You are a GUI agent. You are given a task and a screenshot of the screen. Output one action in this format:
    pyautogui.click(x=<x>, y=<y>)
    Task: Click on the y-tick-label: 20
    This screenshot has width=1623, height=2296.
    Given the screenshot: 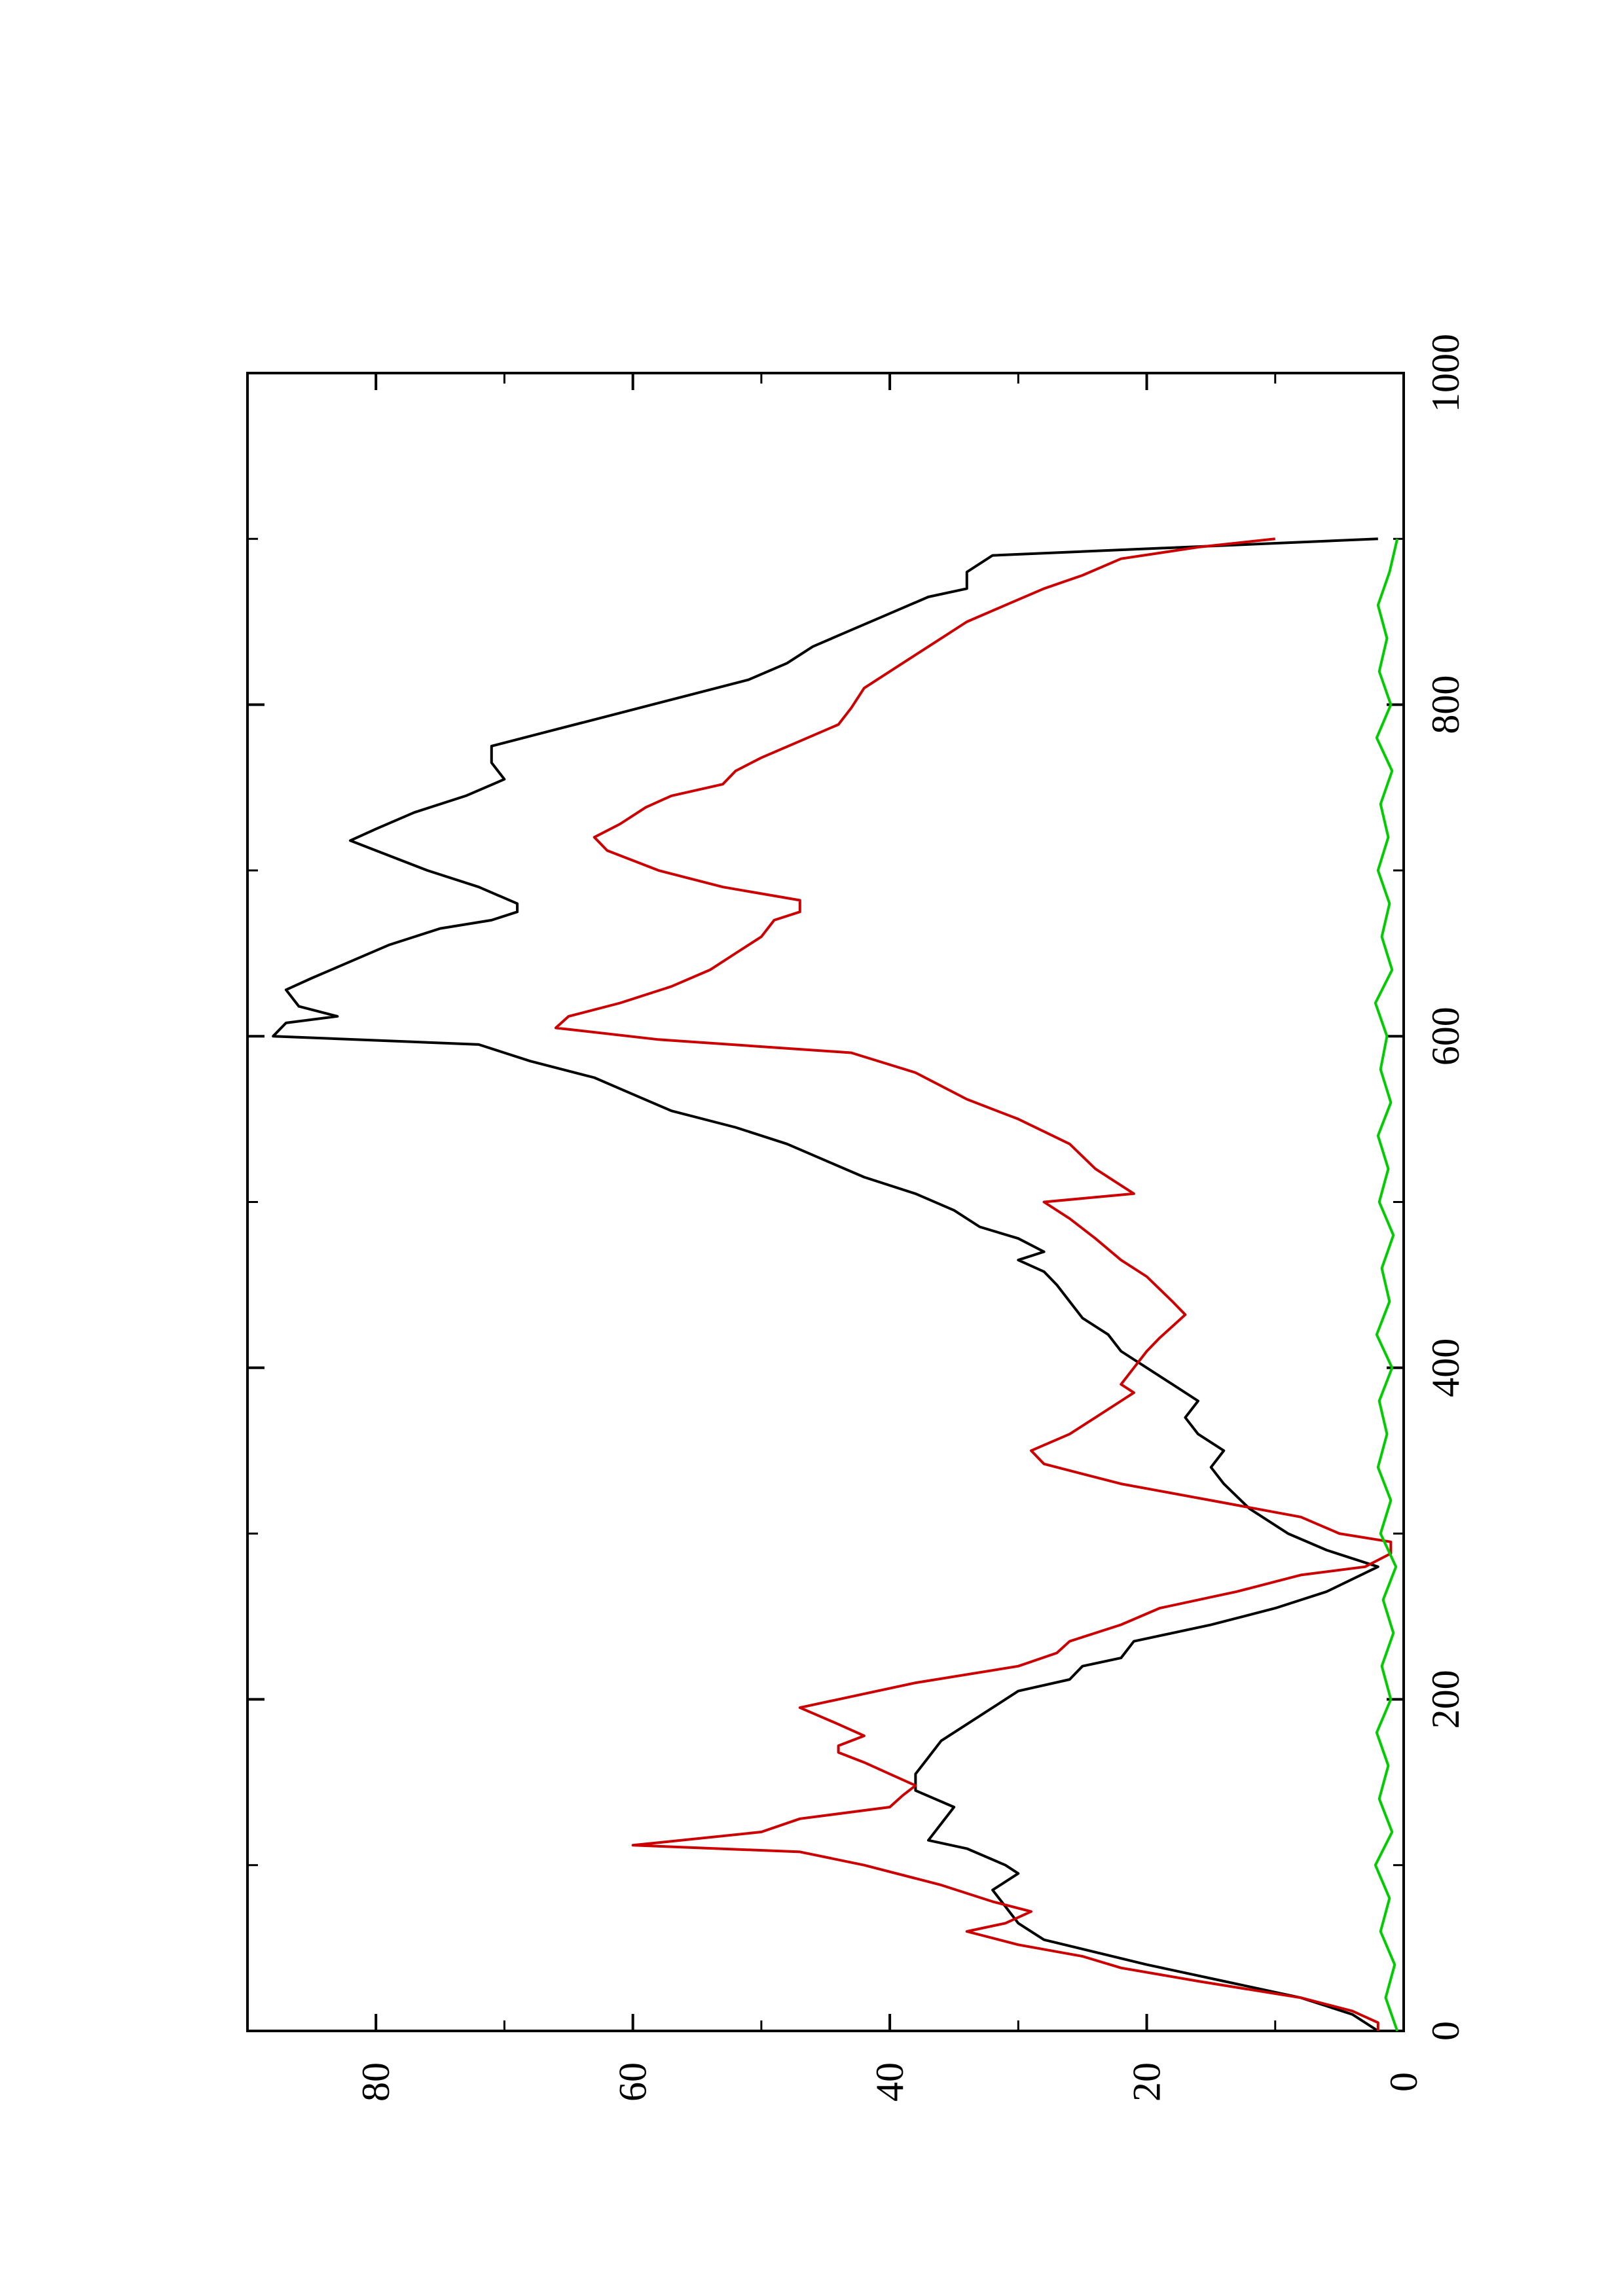 What is the action you would take?
    pyautogui.click(x=1147, y=2082)
    